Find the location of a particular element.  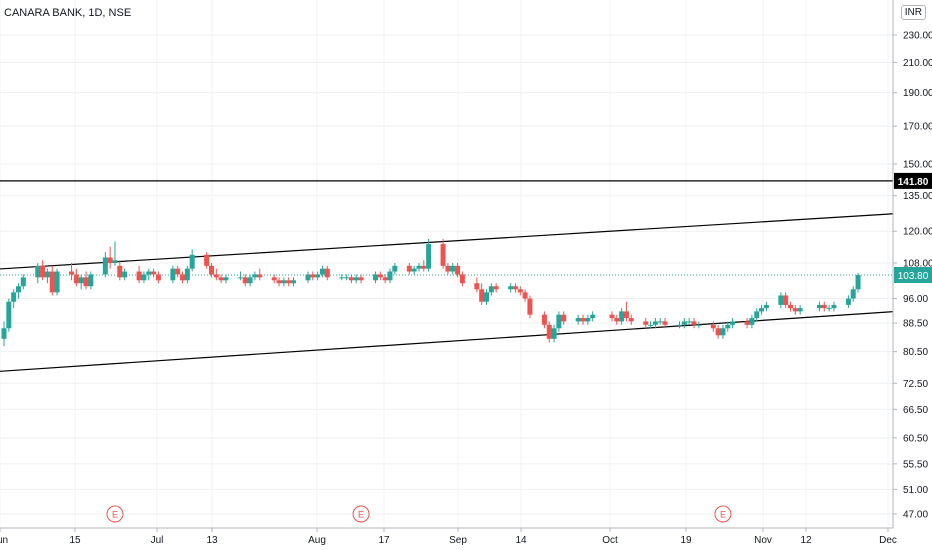

y-tick-label: 170.00 is located at coordinates (917, 127).